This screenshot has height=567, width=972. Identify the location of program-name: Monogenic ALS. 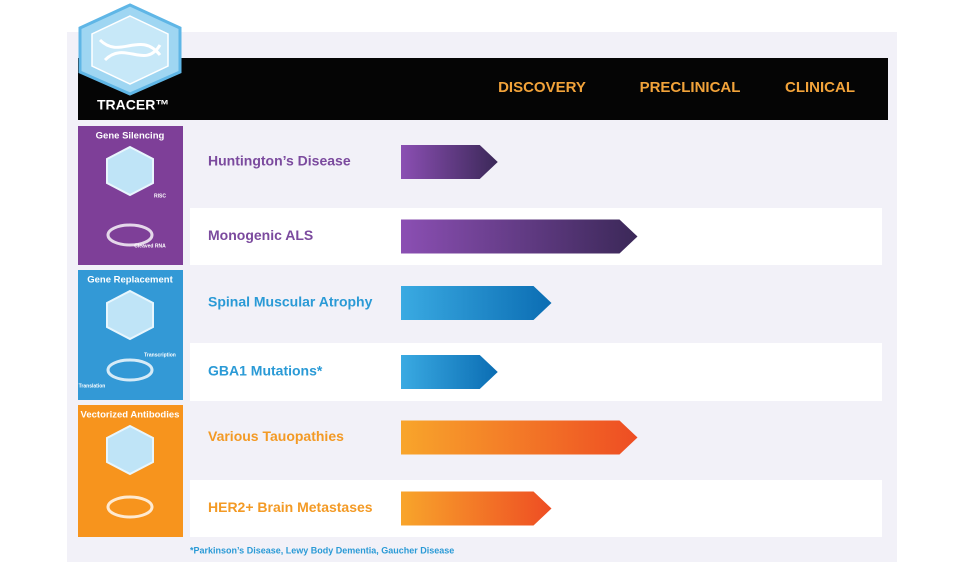
(260, 235).